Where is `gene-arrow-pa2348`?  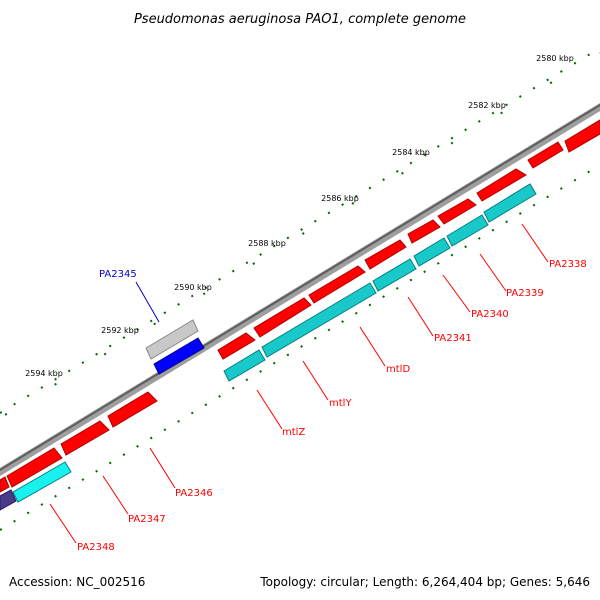
gene-arrow-pa2348 is located at coordinates (34, 467).